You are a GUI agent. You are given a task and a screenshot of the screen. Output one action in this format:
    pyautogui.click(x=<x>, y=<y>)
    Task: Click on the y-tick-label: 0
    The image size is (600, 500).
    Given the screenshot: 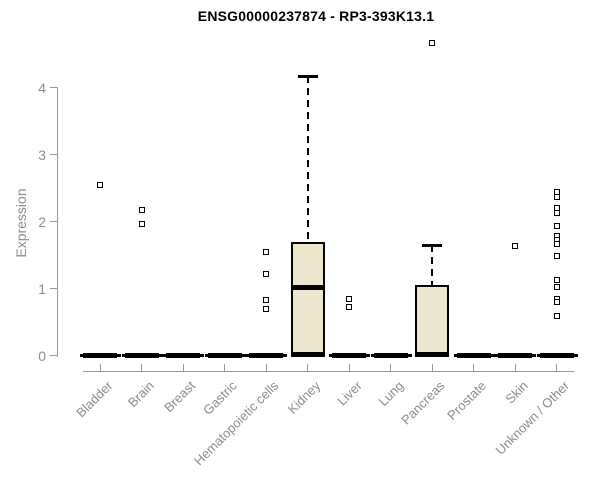 What is the action you would take?
    pyautogui.click(x=42, y=355)
    